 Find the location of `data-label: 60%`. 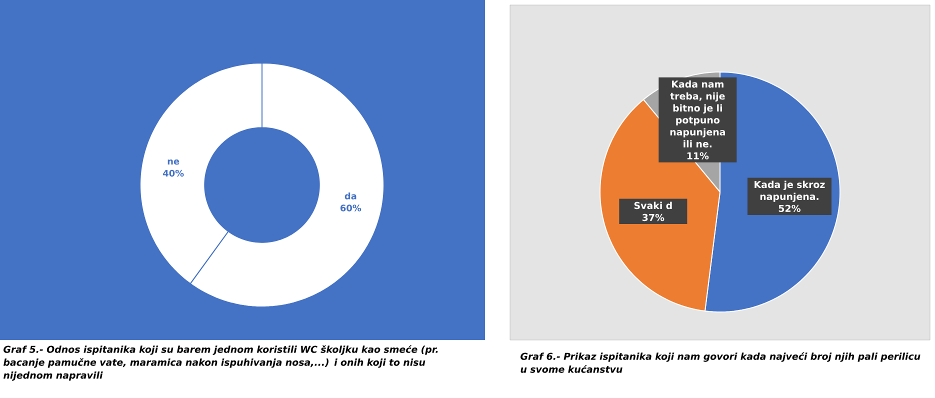

data-label: 60% is located at coordinates (351, 208).